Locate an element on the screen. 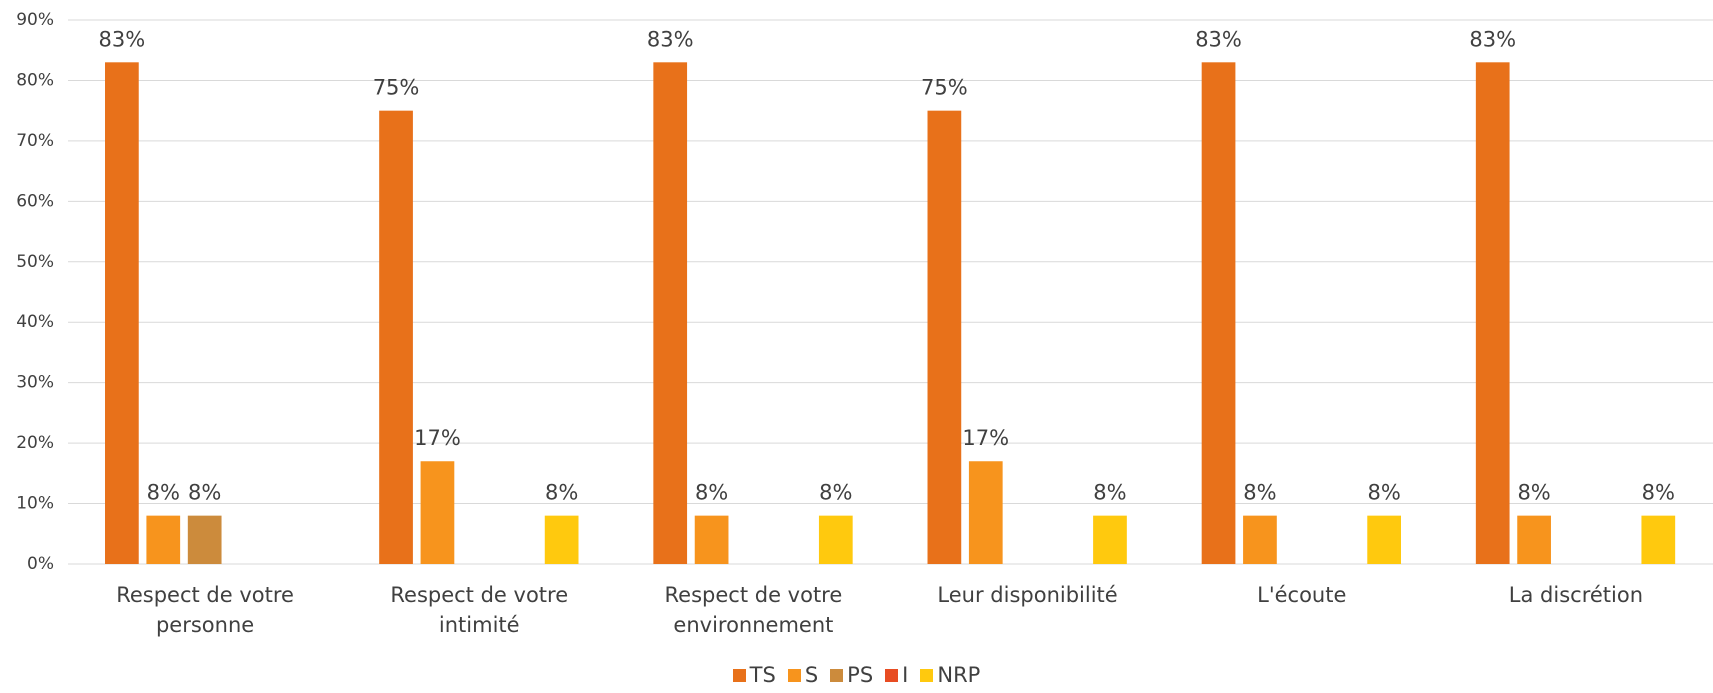  legend-item: NRP is located at coordinates (950, 675).